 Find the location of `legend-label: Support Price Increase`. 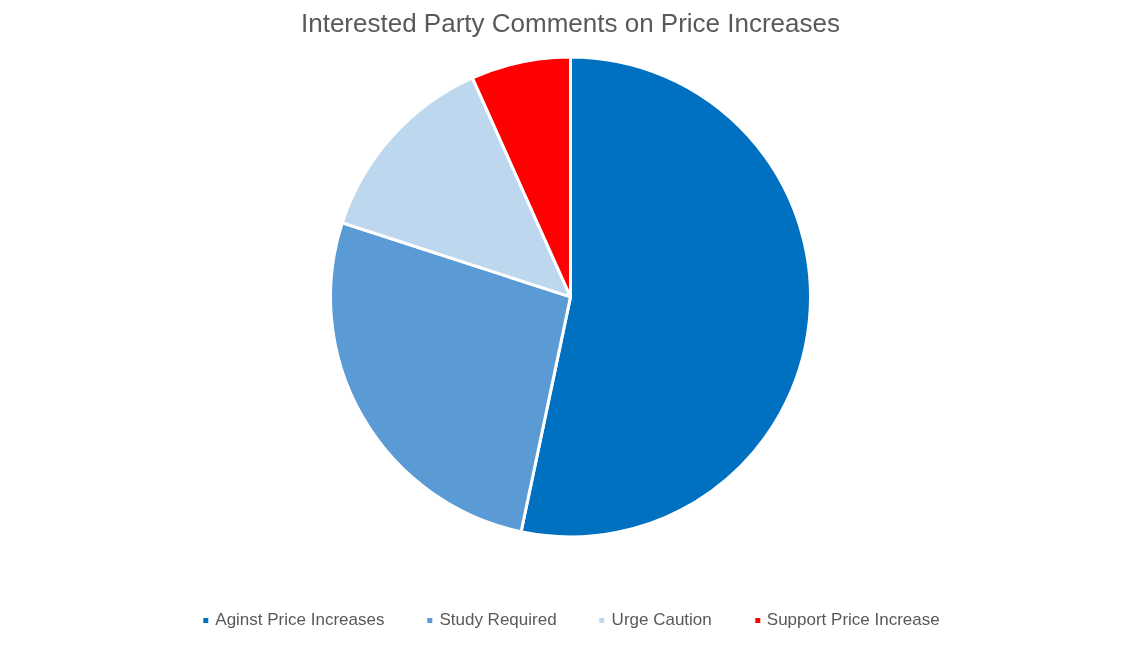

legend-label: Support Price Increase is located at coordinates (853, 620).